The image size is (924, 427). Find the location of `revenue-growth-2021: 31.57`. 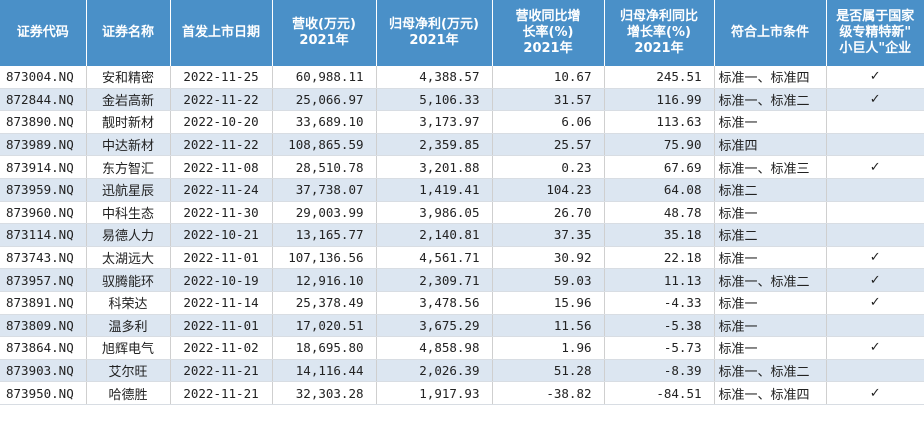

revenue-growth-2021: 31.57 is located at coordinates (548, 100).